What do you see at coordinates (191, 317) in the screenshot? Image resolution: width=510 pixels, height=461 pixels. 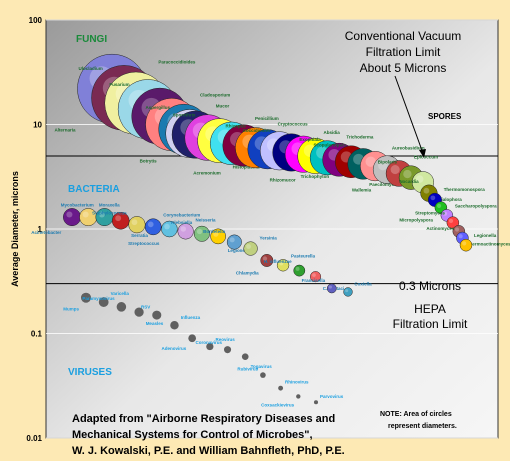 I see `point-label: Influenza` at bounding box center [191, 317].